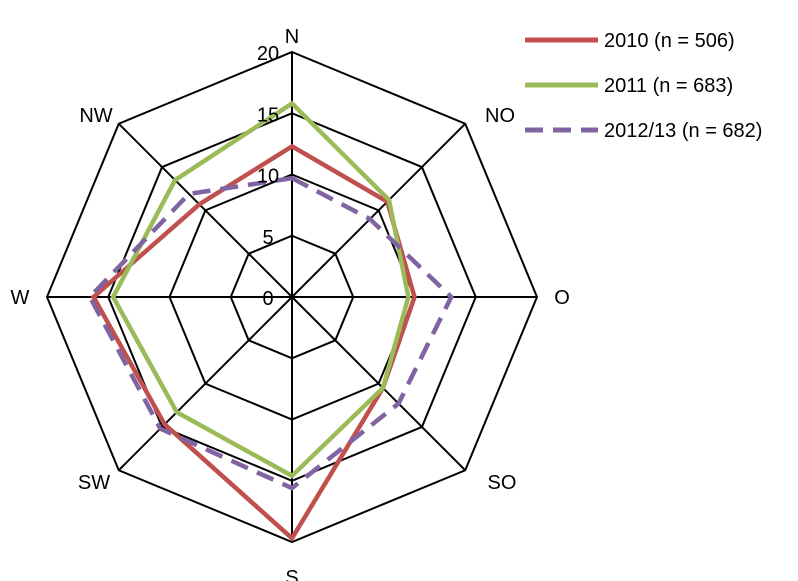  What do you see at coordinates (562, 298) in the screenshot?
I see `category-label-o: O` at bounding box center [562, 298].